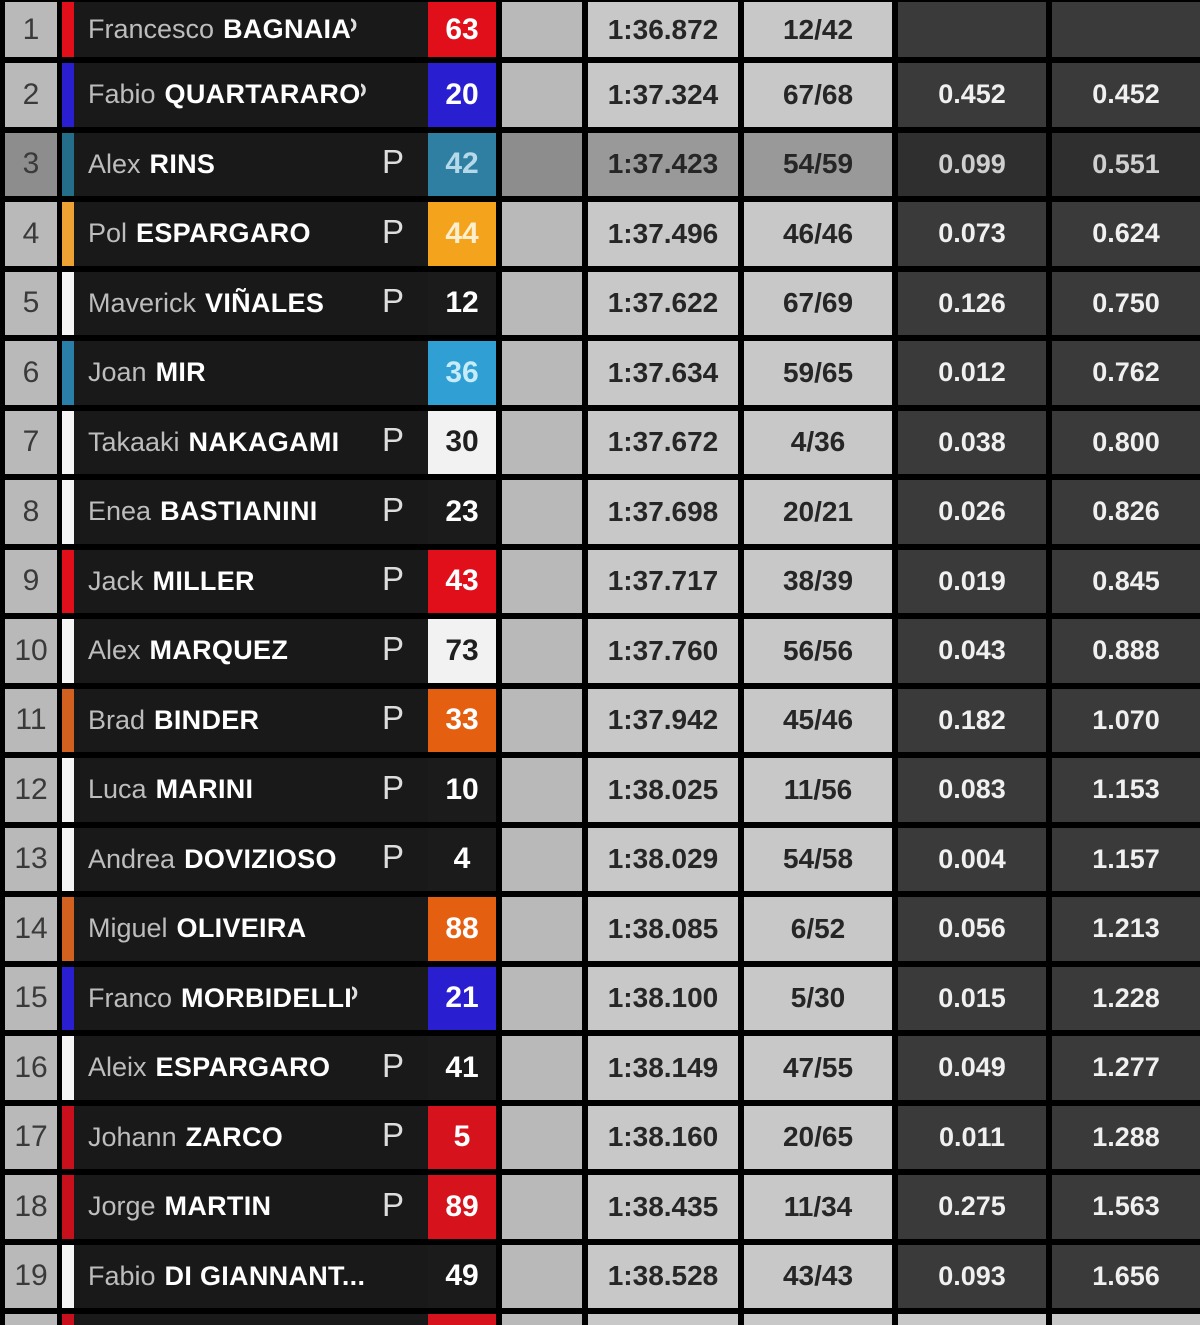 This screenshot has width=1200, height=1325. Describe the element at coordinates (972, 1137) in the screenshot. I see `gap-previous: 0.011` at that location.